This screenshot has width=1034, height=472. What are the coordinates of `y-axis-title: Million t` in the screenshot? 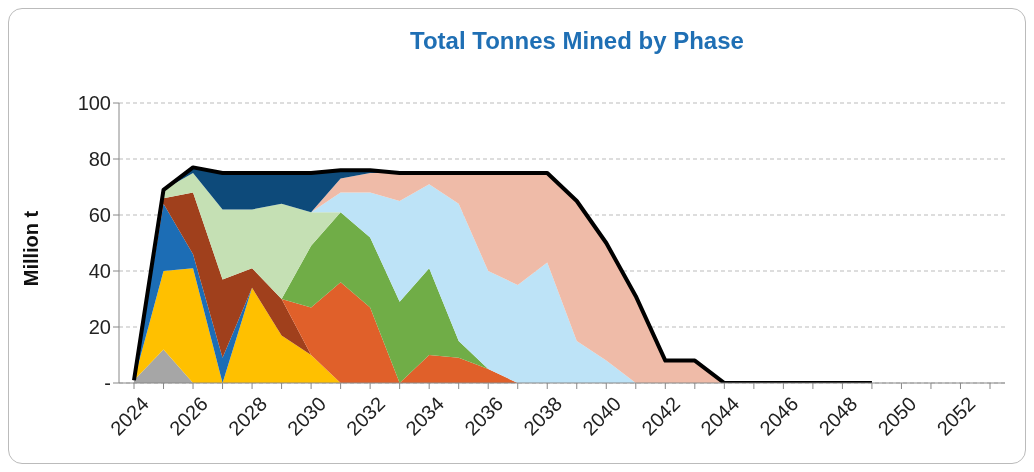 It's located at (32, 248).